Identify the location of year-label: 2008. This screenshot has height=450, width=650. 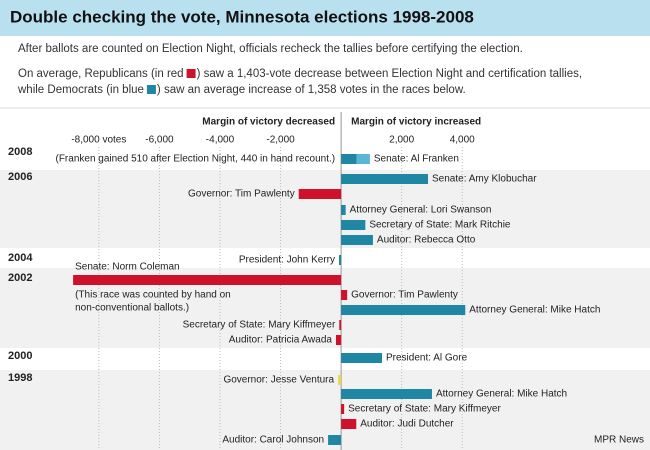
(20, 152).